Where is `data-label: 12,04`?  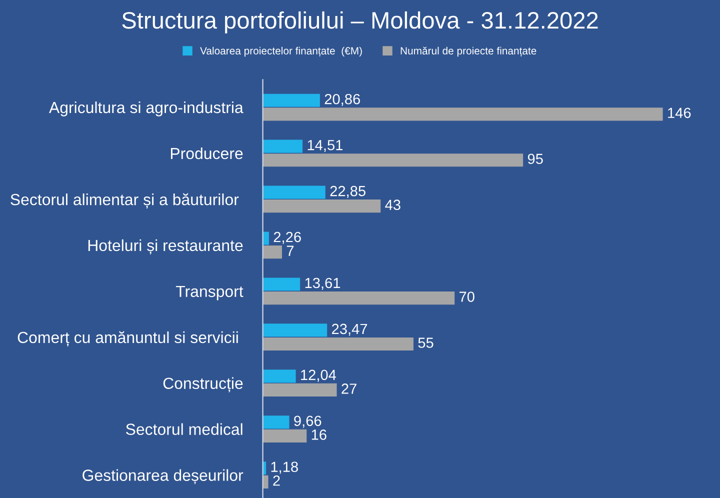
data-label: 12,04 is located at coordinates (318, 376).